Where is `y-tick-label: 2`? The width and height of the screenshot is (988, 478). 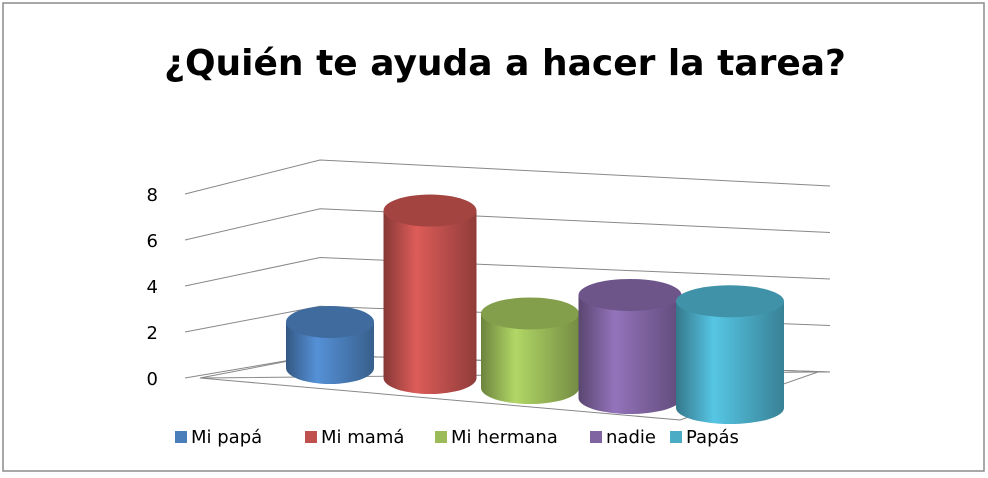 y-tick-label: 2 is located at coordinates (152, 333).